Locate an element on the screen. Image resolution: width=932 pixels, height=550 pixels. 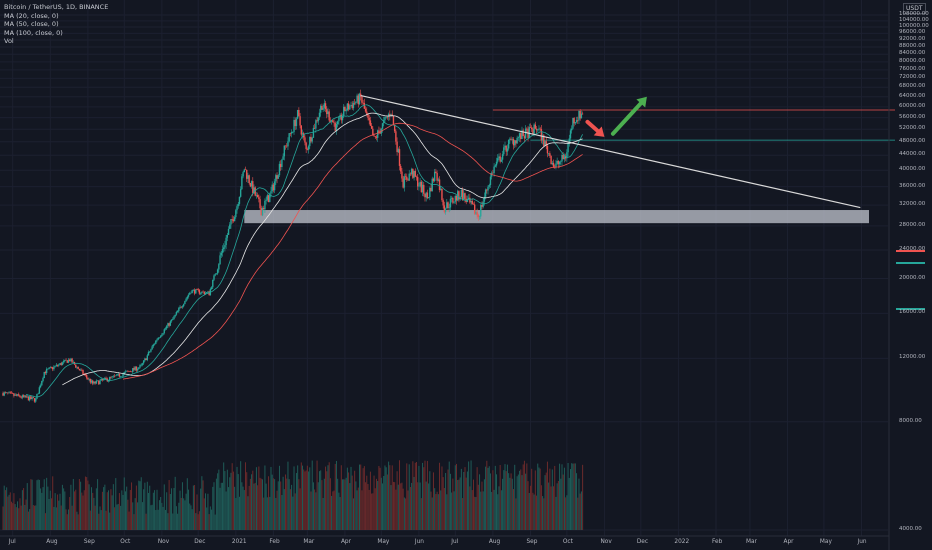
x-tick-label: May is located at coordinates (383, 542).